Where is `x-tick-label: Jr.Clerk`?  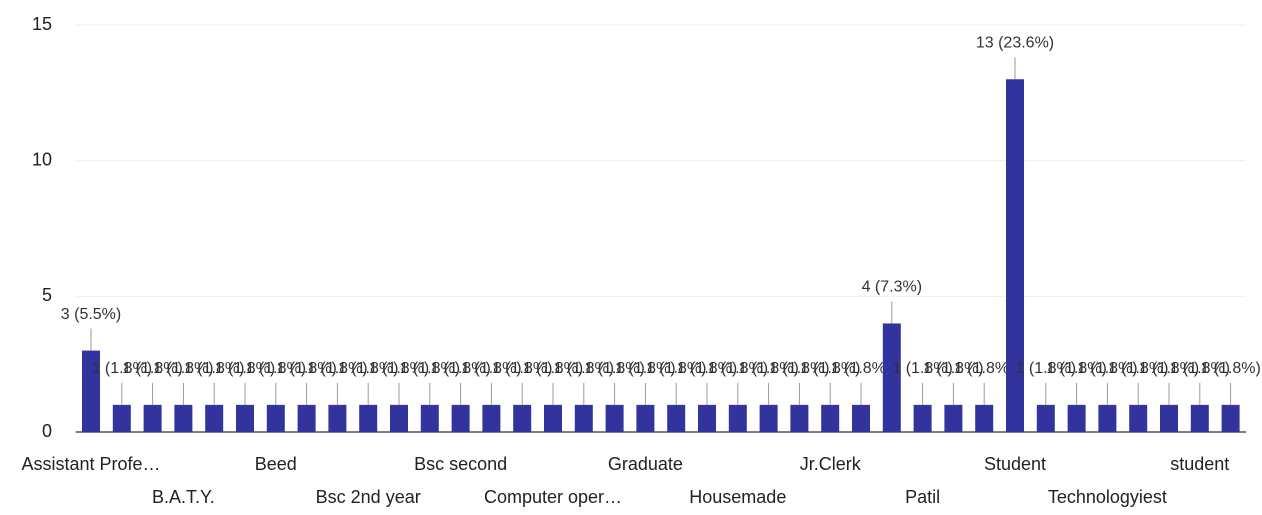
x-tick-label: Jr.Clerk is located at coordinates (831, 464).